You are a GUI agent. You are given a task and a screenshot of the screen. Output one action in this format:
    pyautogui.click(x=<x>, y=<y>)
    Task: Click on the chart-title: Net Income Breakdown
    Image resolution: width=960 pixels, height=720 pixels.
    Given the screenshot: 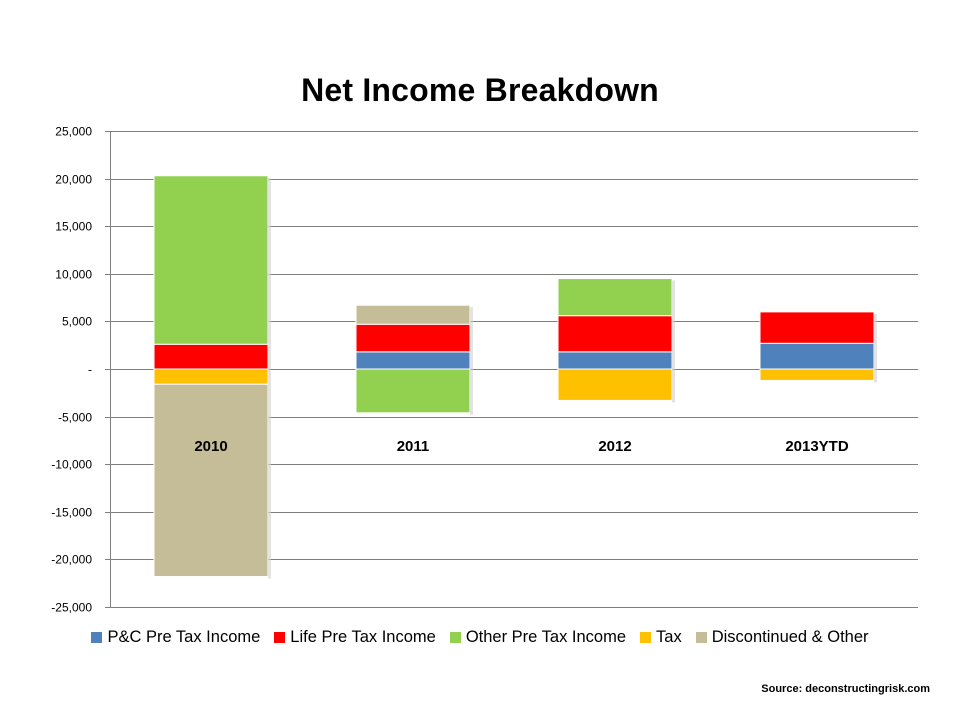 What is the action you would take?
    pyautogui.click(x=480, y=90)
    